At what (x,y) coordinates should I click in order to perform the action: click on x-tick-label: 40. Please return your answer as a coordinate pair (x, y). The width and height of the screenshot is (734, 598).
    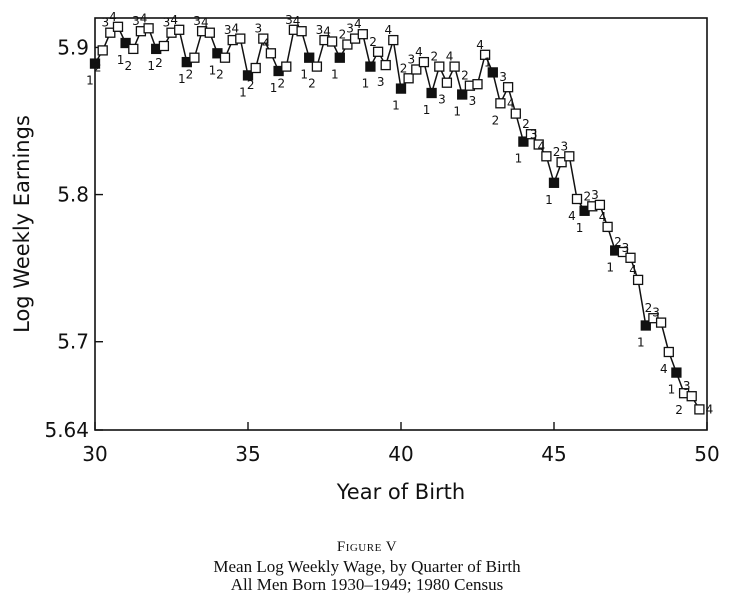
    Looking at the image, I should click on (400, 454).